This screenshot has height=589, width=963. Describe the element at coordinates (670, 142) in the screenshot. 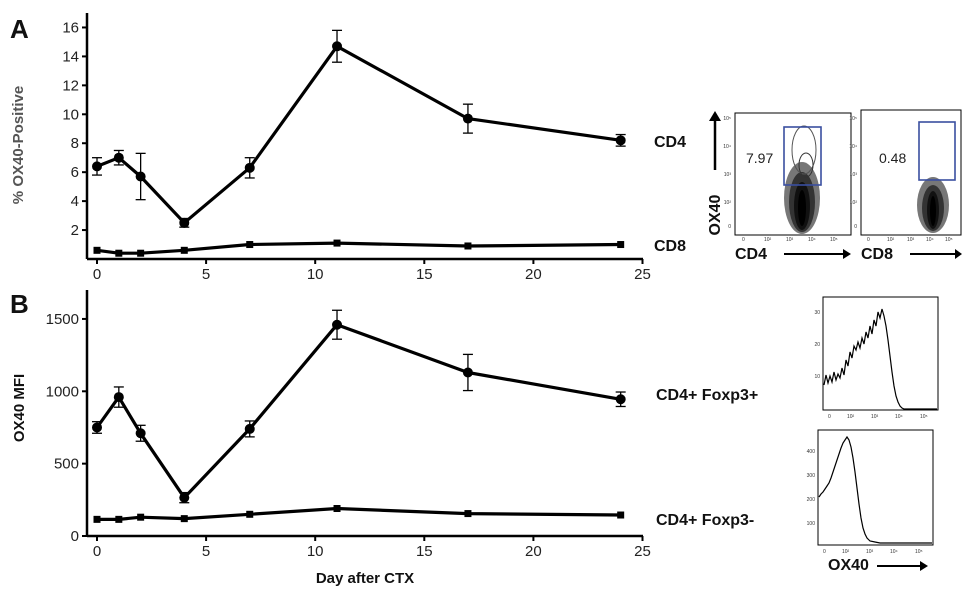

I see `series-label-cd4: CD4` at that location.